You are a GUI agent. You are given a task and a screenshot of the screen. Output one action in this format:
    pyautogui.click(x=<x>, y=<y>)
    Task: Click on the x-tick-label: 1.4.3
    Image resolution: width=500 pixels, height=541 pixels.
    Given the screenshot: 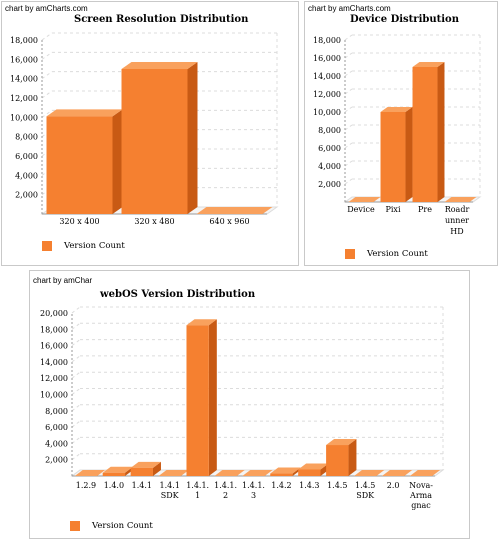 What is the action you would take?
    pyautogui.click(x=309, y=485)
    